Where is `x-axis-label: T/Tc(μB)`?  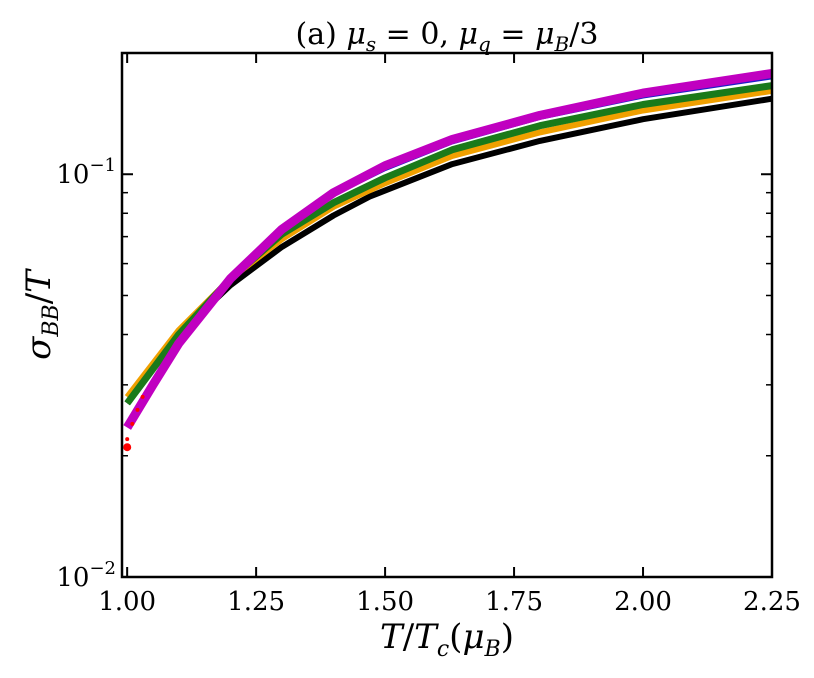
x-axis-label: T/Tc(μB) is located at coordinates (447, 639).